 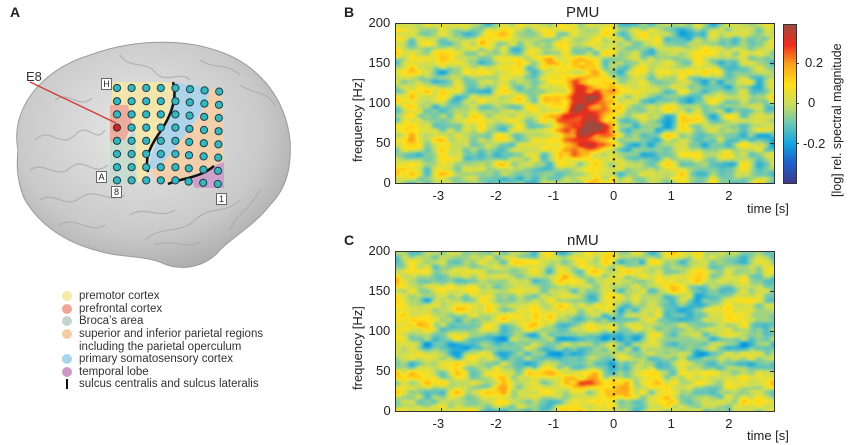 What do you see at coordinates (121, 308) in the screenshot?
I see `legend-label: prefrontal cortex` at bounding box center [121, 308].